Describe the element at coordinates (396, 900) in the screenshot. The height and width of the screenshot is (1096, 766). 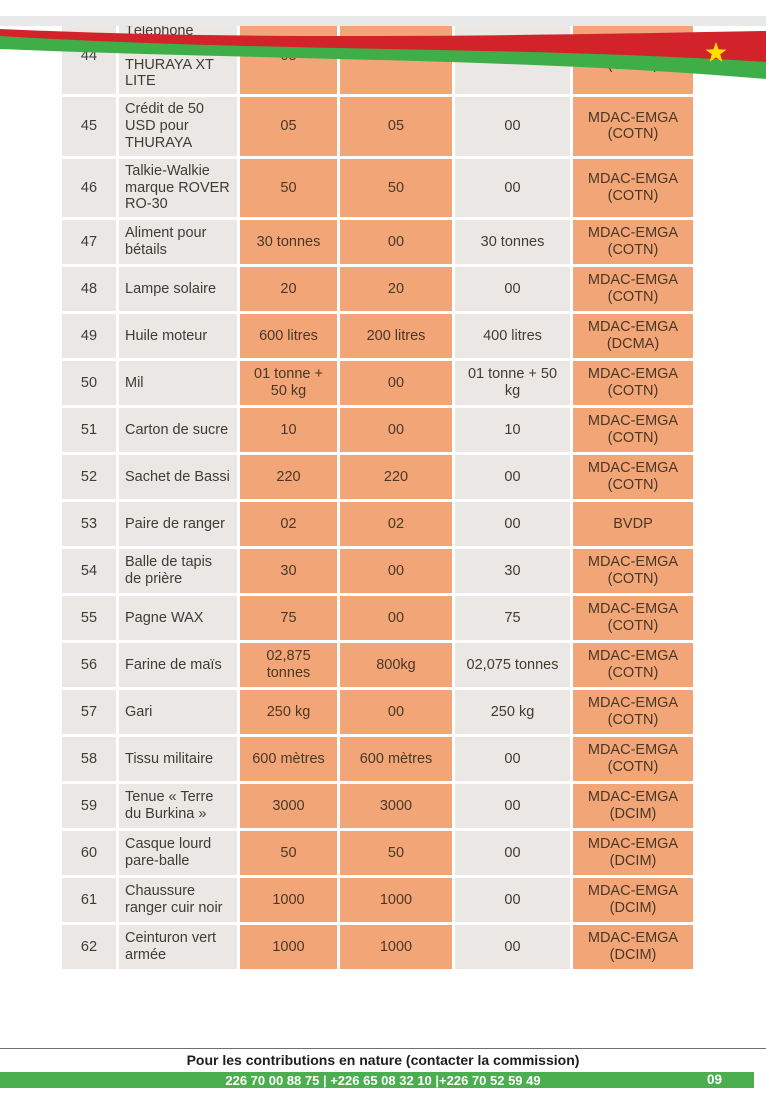
I see `cell-qty-2: 1000` at that location.